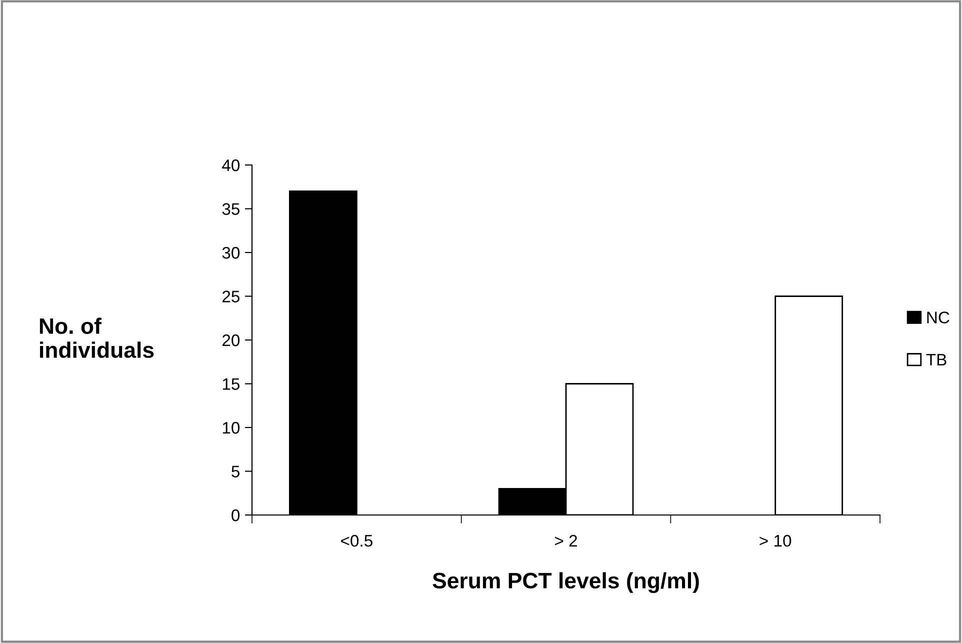 Image resolution: width=962 pixels, height=643 pixels. What do you see at coordinates (231, 384) in the screenshot?
I see `y-tick-label: 15` at bounding box center [231, 384].